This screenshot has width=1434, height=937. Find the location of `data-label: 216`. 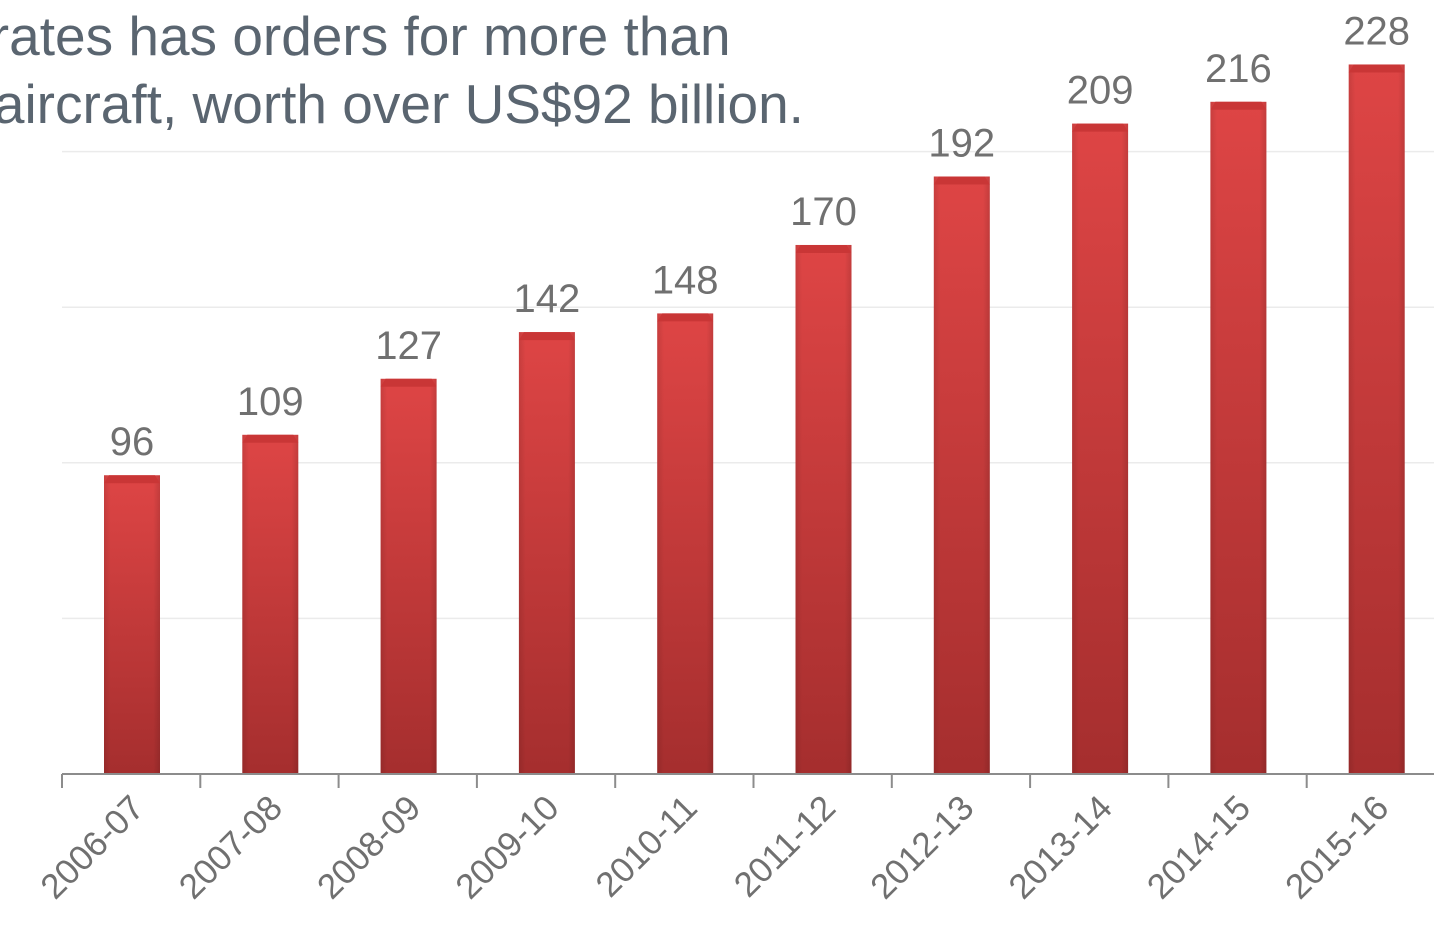

data-label: 216 is located at coordinates (1238, 69).